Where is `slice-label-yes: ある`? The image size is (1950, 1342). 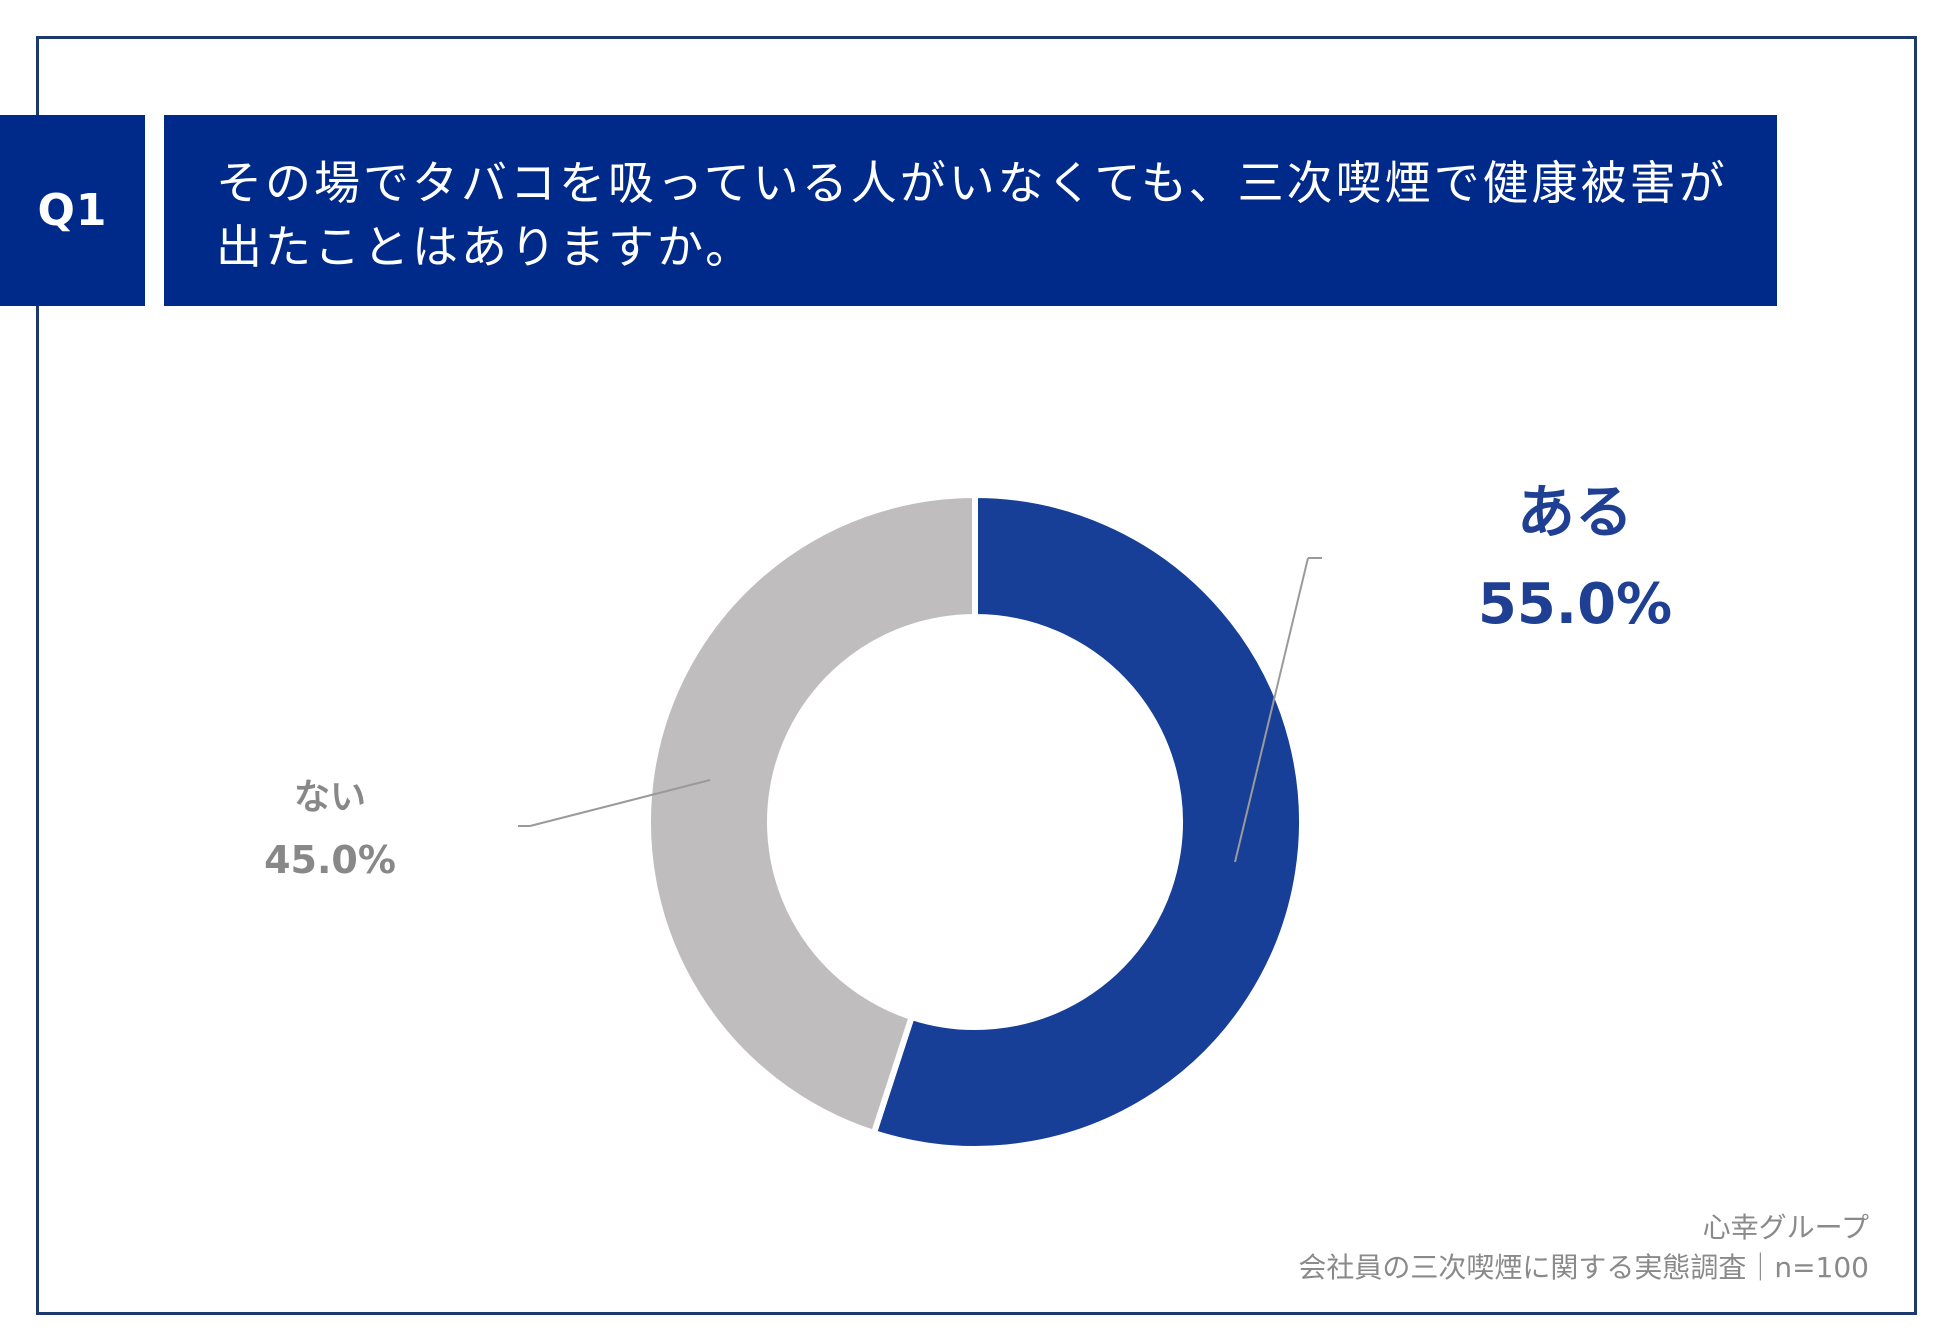 slice-label-yes: ある is located at coordinates (1574, 512).